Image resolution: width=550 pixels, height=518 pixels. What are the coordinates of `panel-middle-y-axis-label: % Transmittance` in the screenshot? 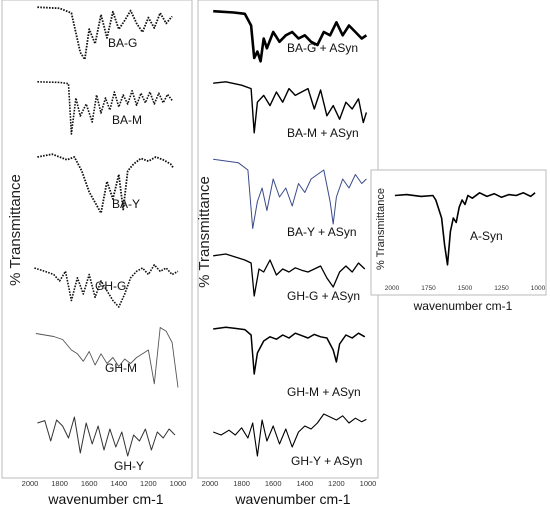 It's located at (204, 232).